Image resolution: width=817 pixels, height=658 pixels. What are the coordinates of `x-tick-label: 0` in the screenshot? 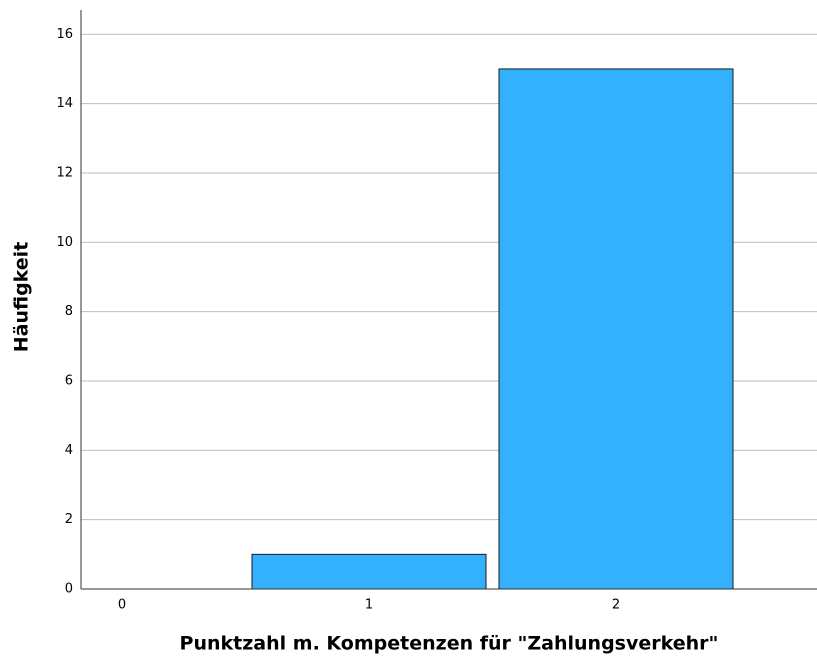 It's located at (122, 605).